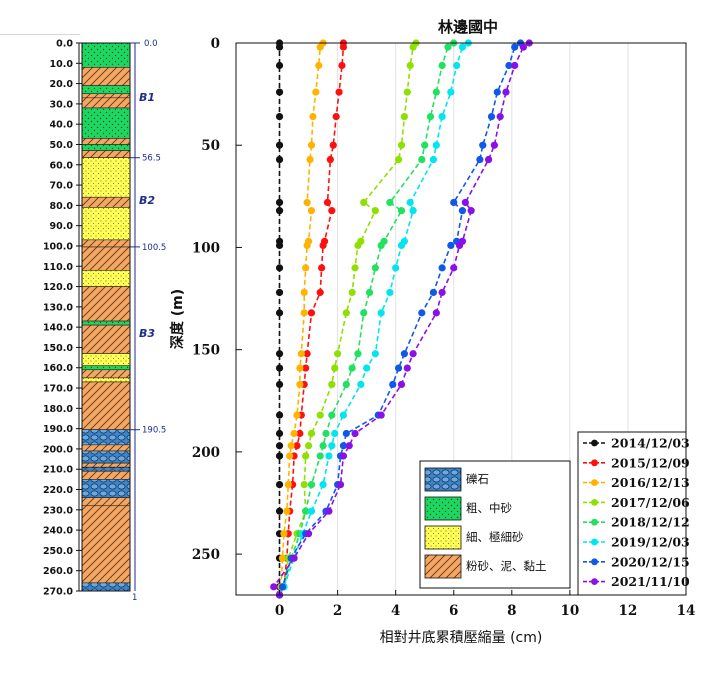 The height and width of the screenshot is (677, 709). What do you see at coordinates (58, 470) in the screenshot?
I see `soil-tick-label: 210.0` at bounding box center [58, 470].